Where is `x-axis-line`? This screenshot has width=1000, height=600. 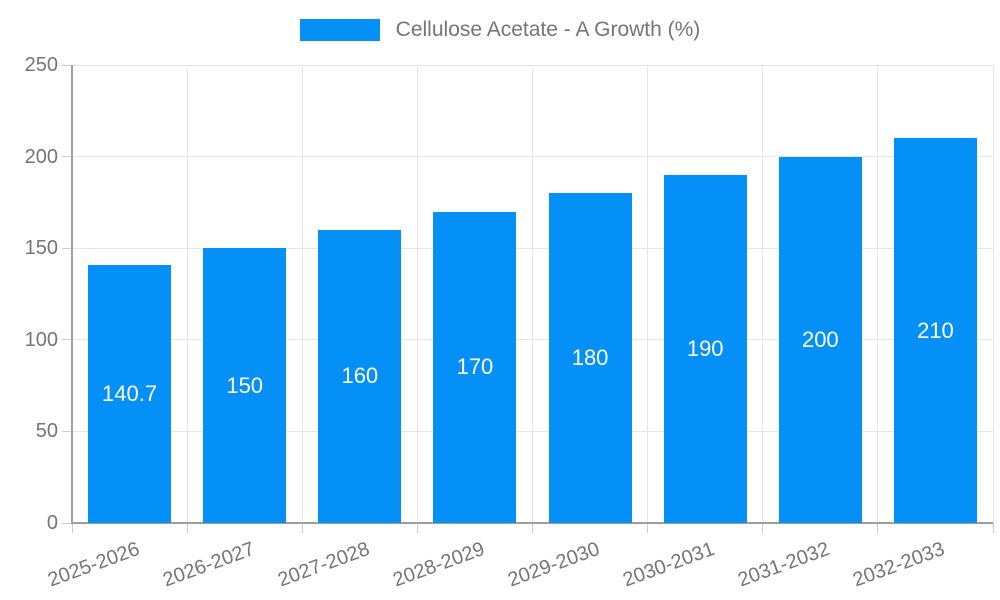 x-axis-line is located at coordinates (532, 523).